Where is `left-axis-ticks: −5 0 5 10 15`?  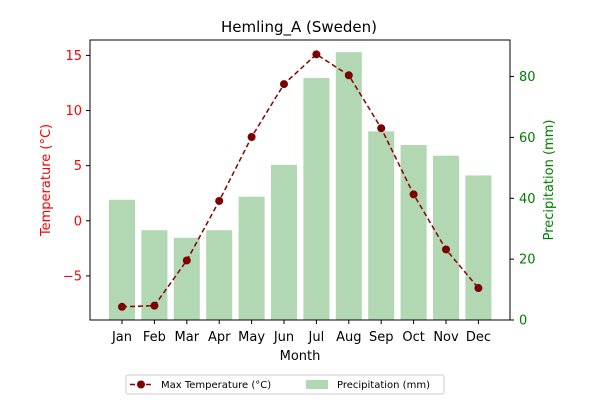 left-axis-ticks: −5 0 5 10 15 is located at coordinates (76, 166).